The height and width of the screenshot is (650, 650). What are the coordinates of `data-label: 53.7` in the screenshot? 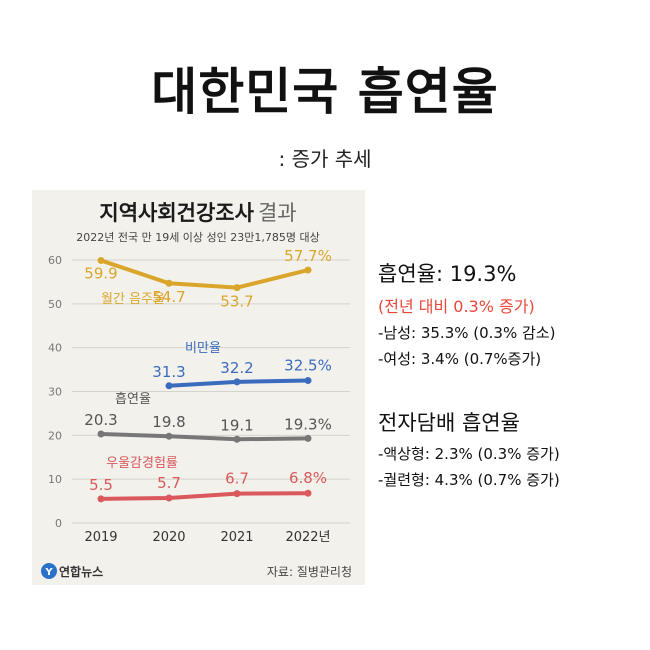 It's located at (236, 302).